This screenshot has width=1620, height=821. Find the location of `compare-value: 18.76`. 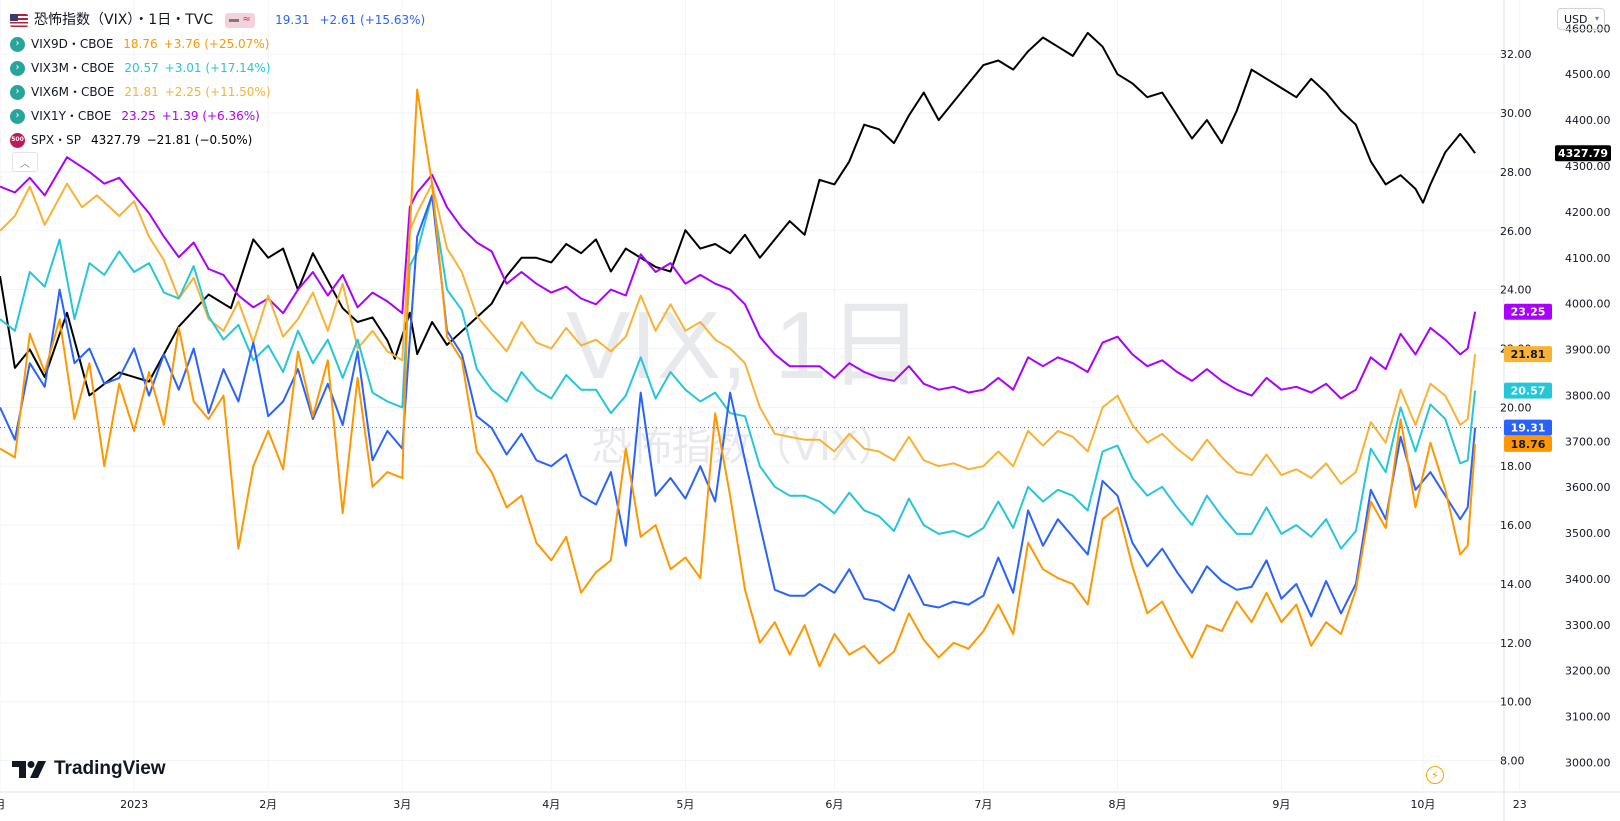

compare-value: 18.76 is located at coordinates (140, 44).